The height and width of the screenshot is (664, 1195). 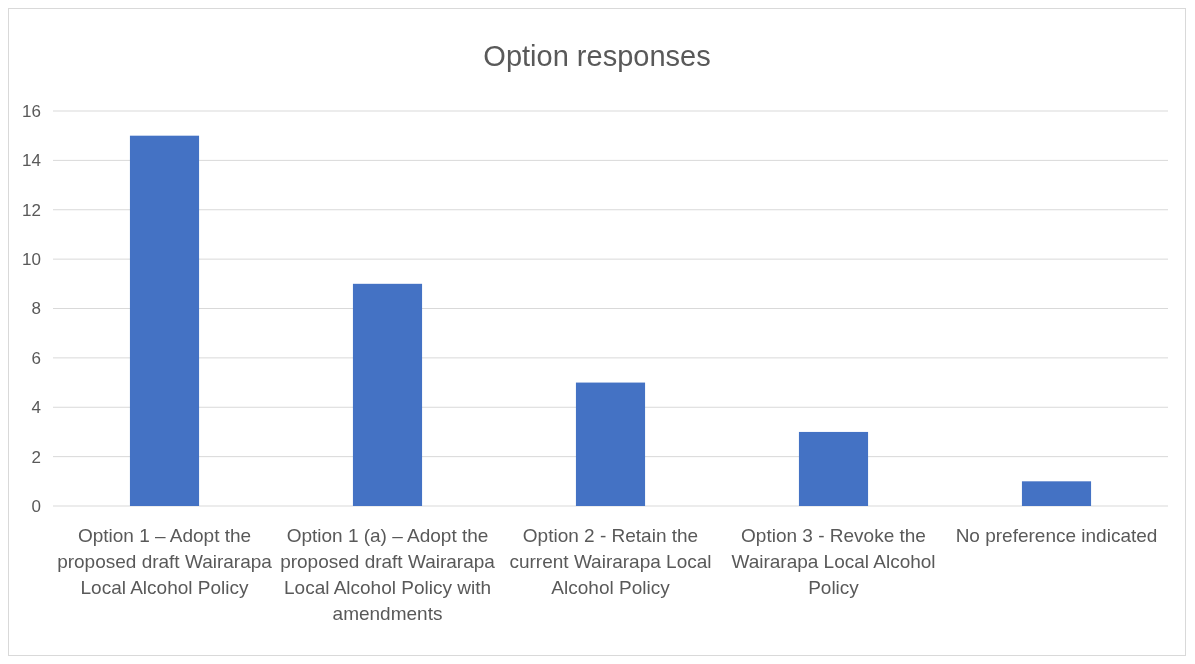 I want to click on y-tick-label: 4, so click(x=36, y=408).